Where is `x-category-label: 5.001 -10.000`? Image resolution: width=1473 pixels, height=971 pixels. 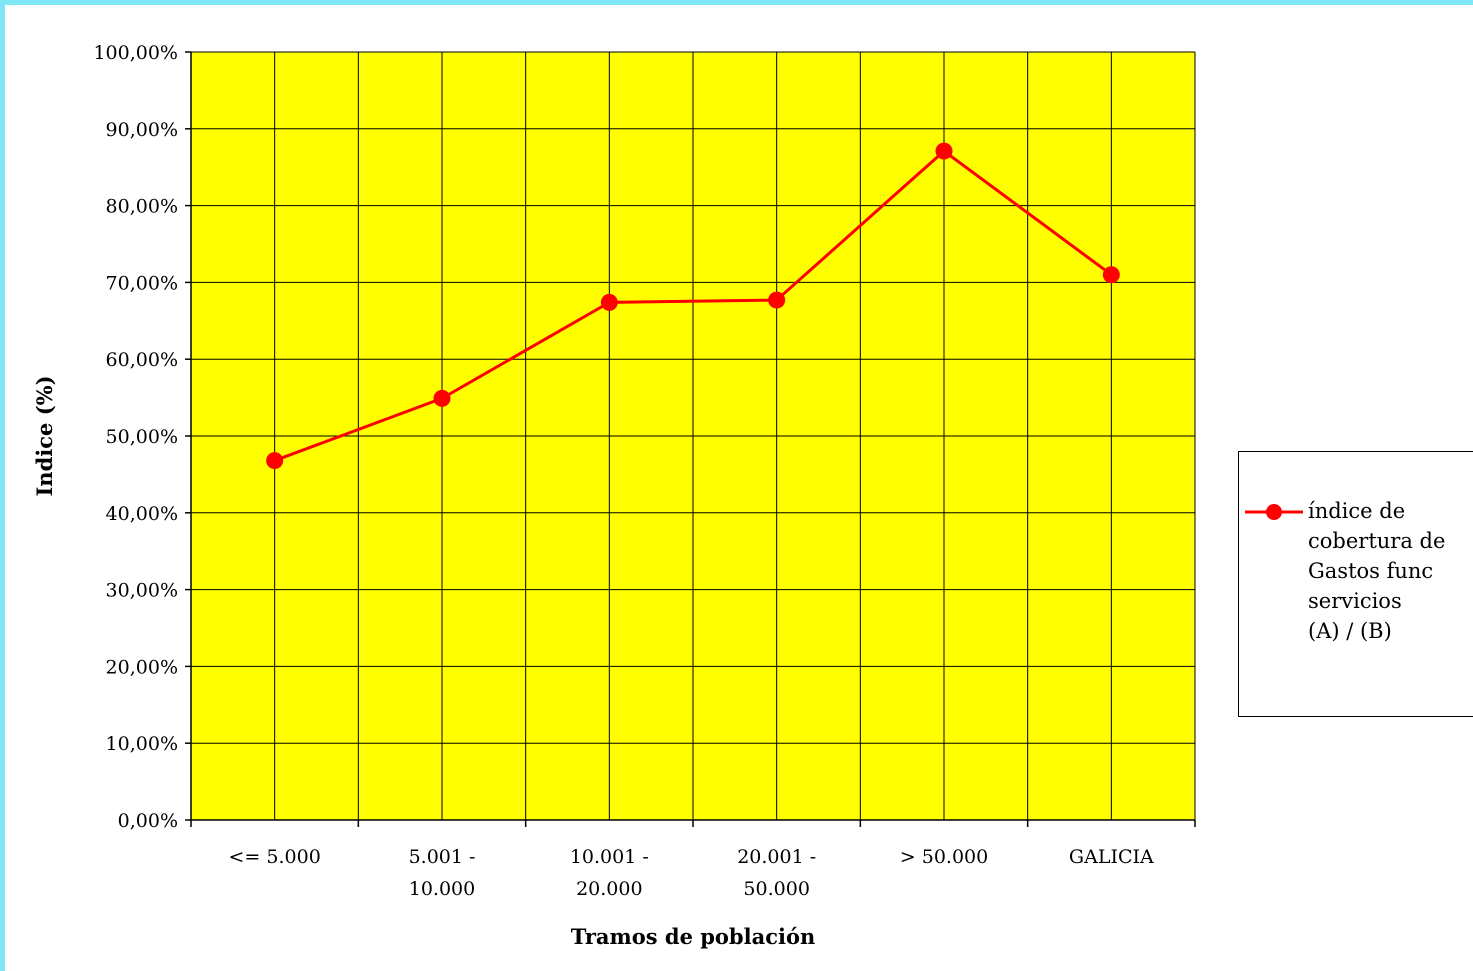 x-category-label: 5.001 -10.000 is located at coordinates (442, 873).